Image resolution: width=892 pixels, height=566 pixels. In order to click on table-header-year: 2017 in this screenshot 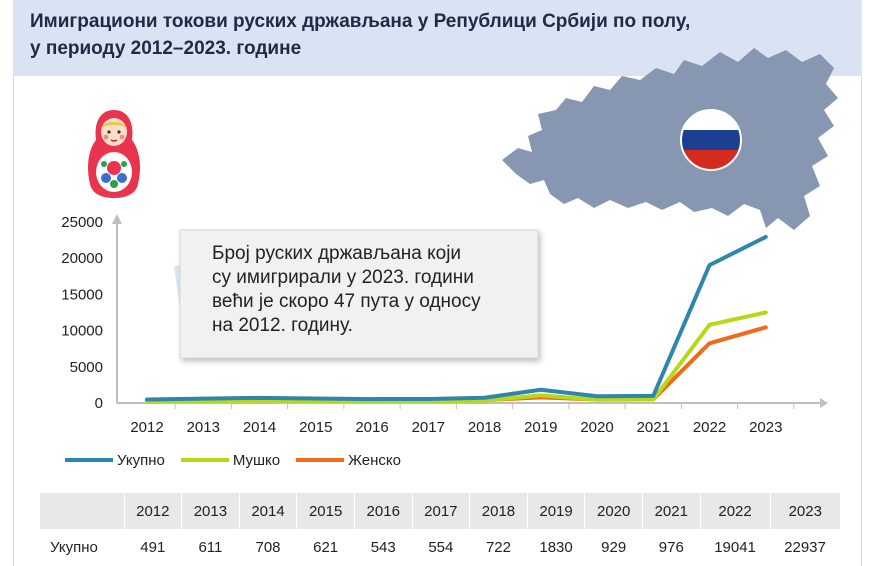, I will do `click(440, 511)`.